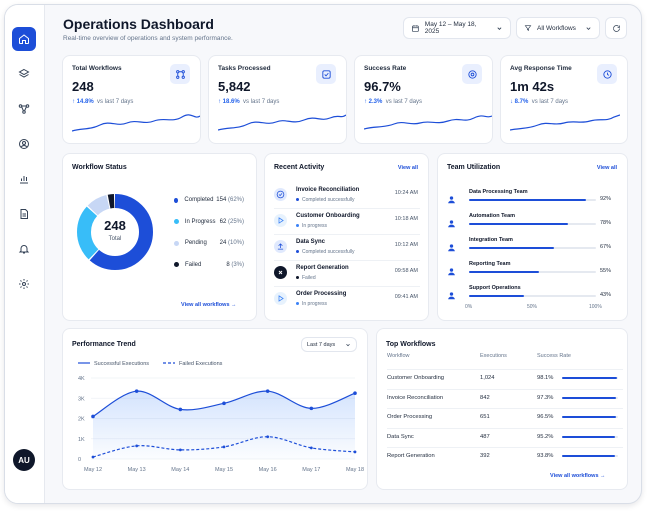 The image size is (648, 512). I want to click on home-icon, so click(24, 39).